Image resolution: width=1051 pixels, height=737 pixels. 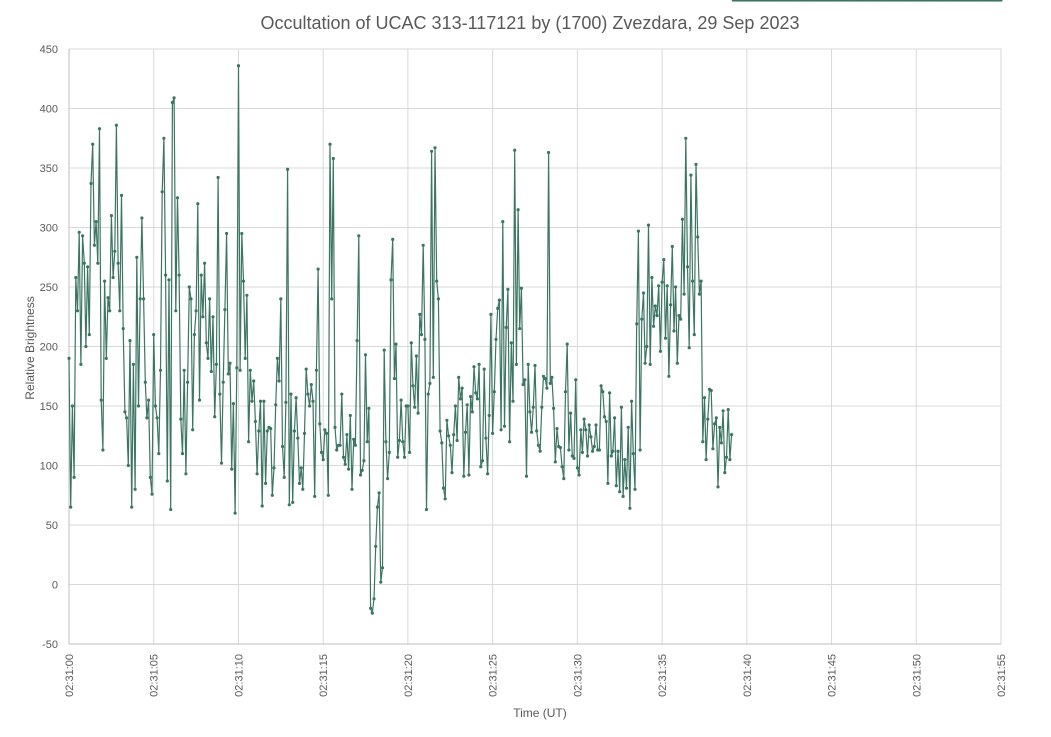 What do you see at coordinates (409, 675) in the screenshot?
I see `x-tick-label: 02:31:20` at bounding box center [409, 675].